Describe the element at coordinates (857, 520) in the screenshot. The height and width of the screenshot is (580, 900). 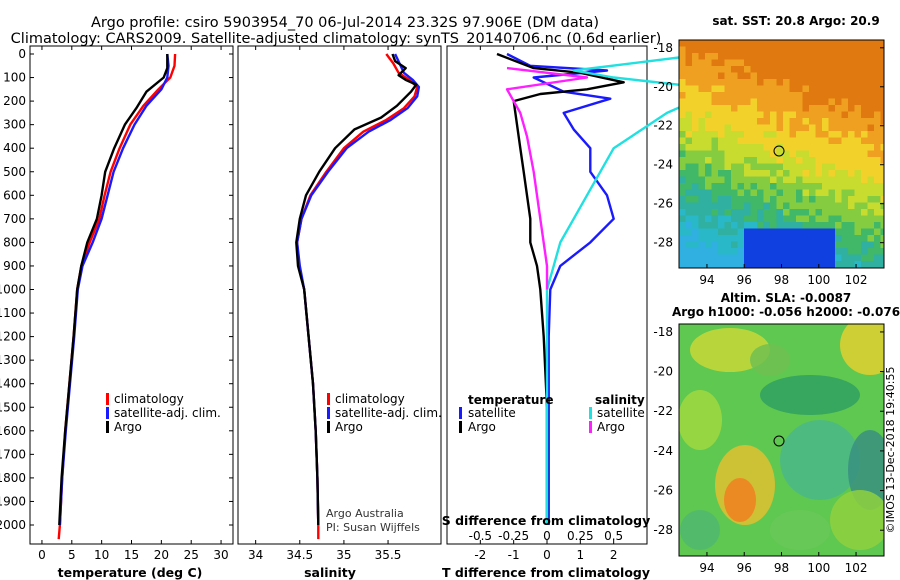
I see `sla-anomaly-blob` at that location.